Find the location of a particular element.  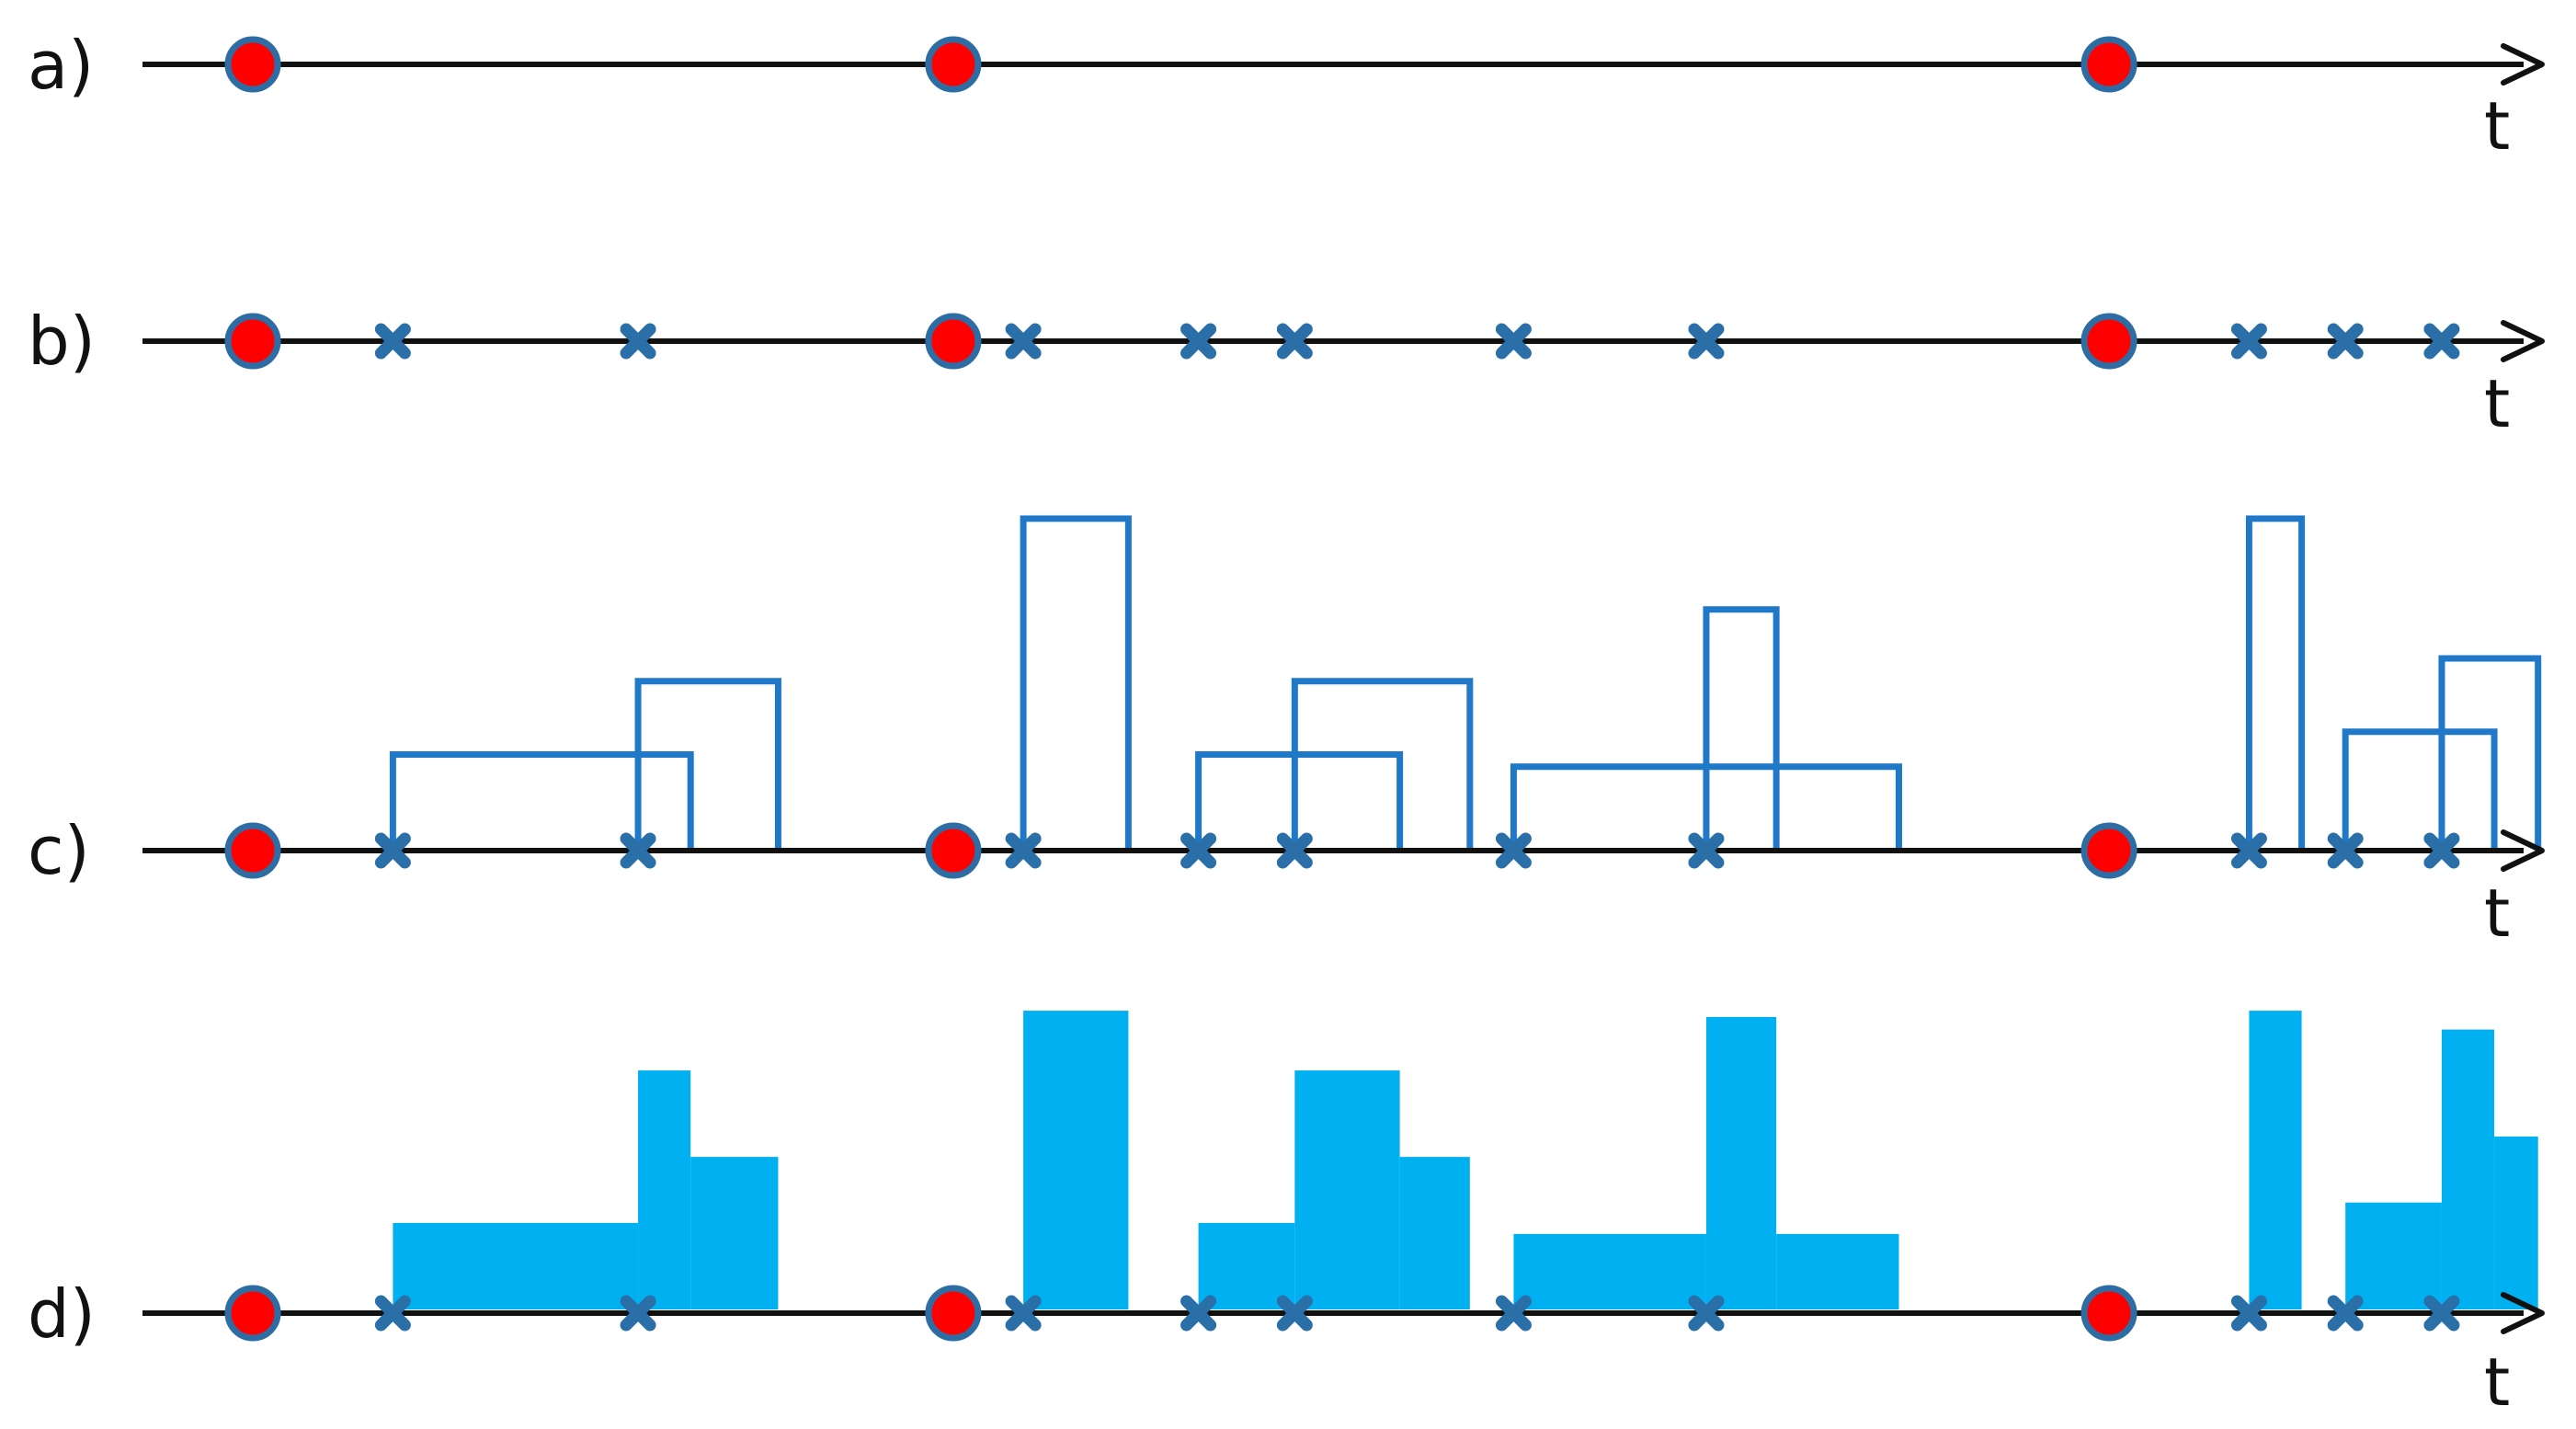

timeline-row-a: a) t is located at coordinates (1286, 96).